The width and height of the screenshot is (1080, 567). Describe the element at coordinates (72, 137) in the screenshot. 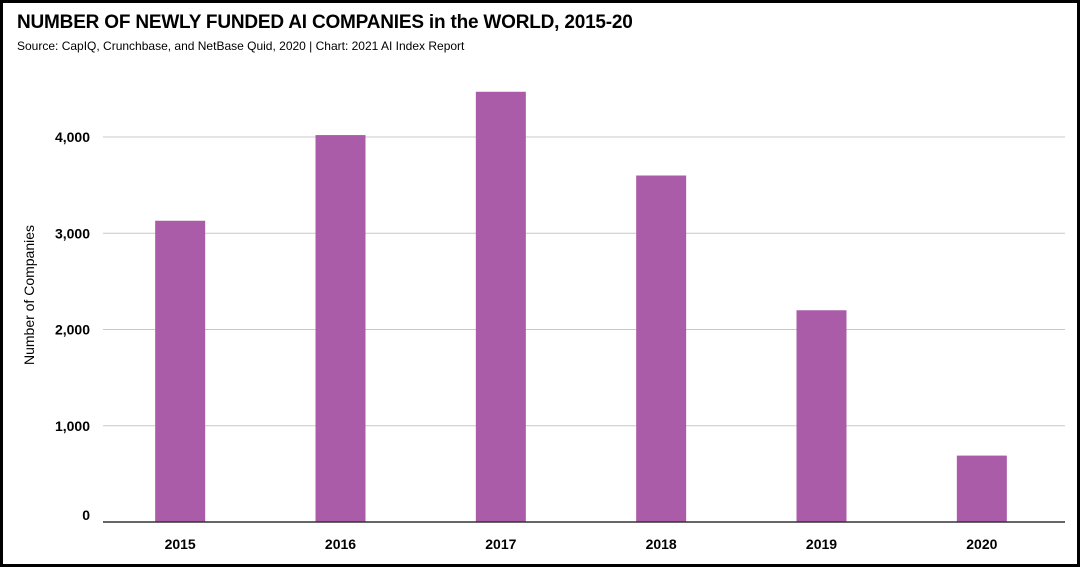

I see `y-tick-label: 4,000` at that location.